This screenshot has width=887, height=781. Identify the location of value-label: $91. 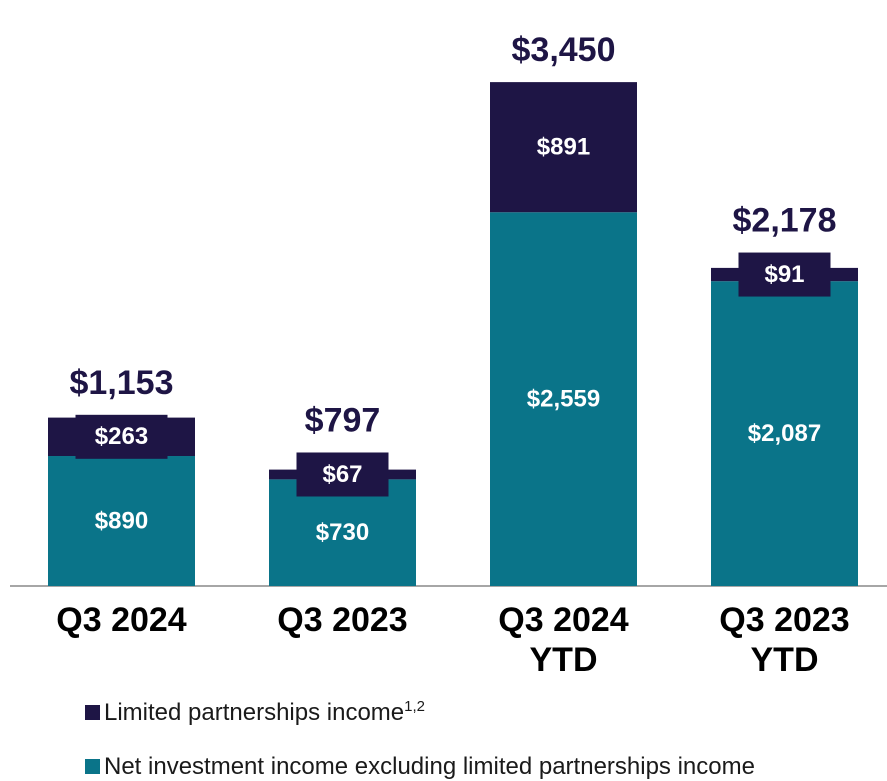
(784, 274).